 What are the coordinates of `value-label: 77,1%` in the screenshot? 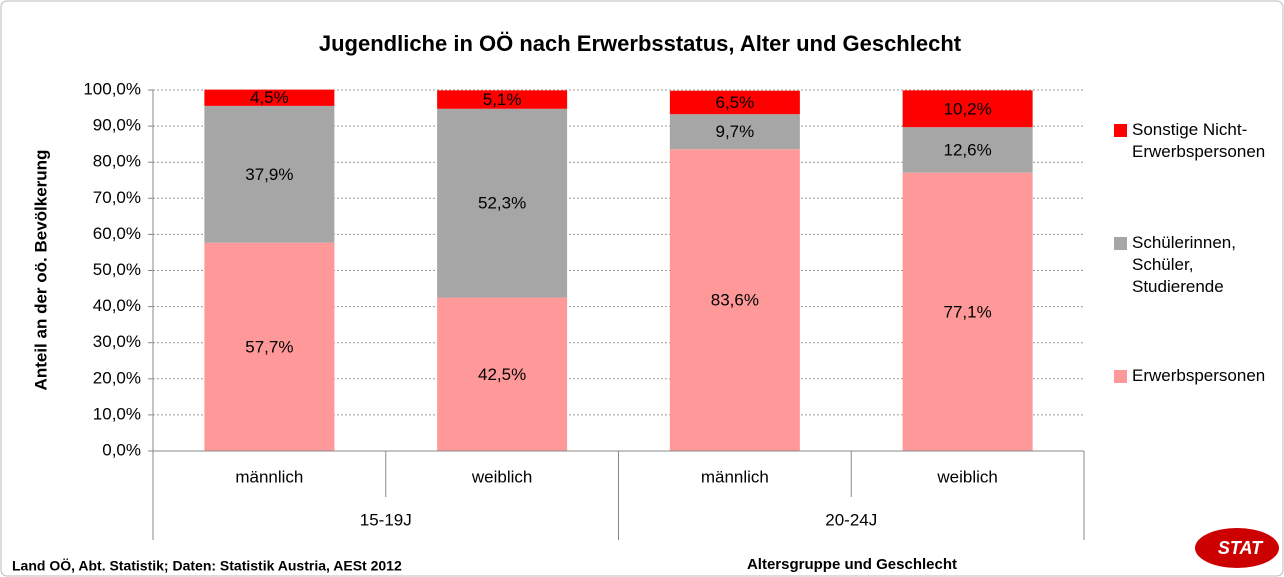 It's located at (968, 311).